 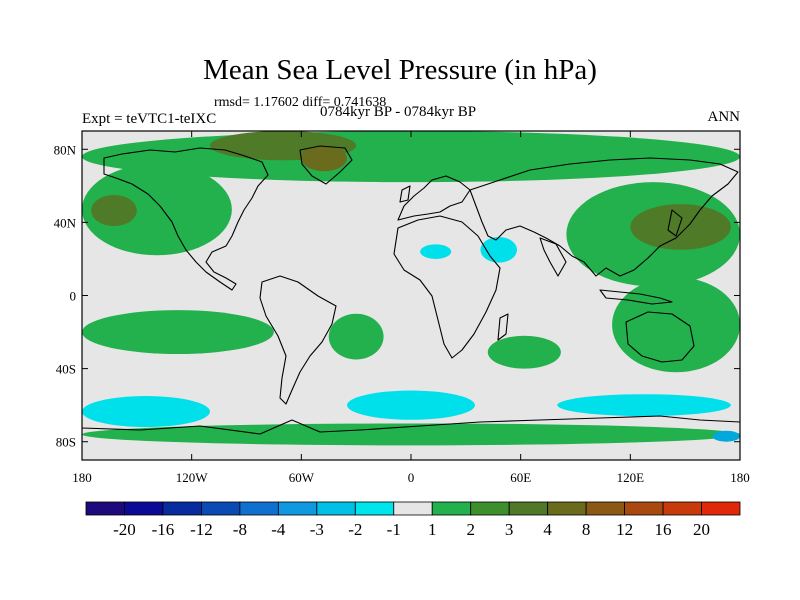 I want to click on lat-tick-label: 80S, so click(x=66, y=442).